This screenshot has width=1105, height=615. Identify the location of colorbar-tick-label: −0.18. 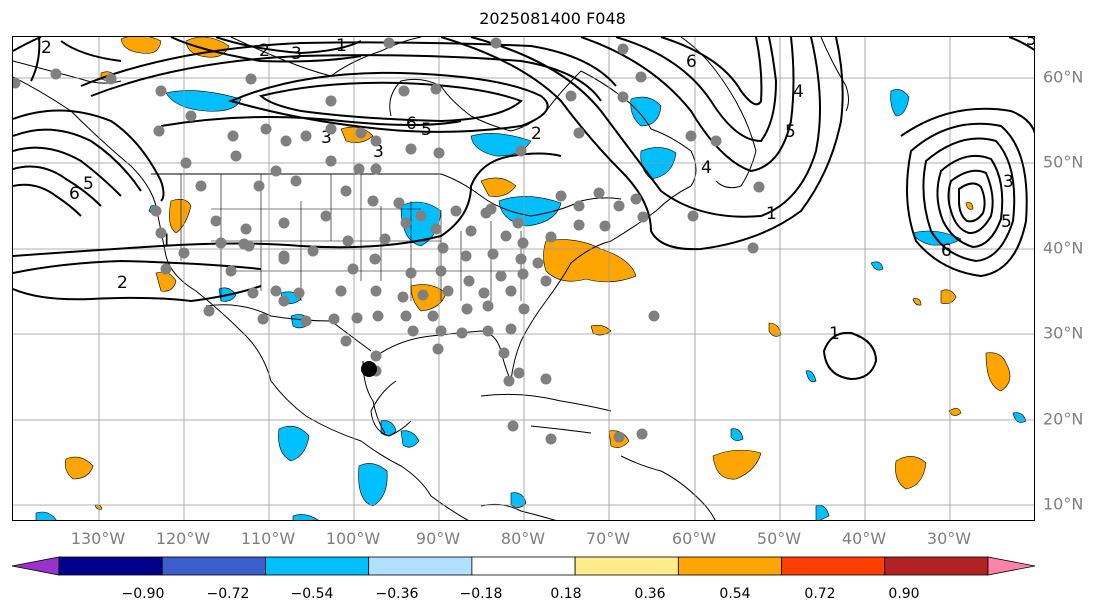
(481, 594).